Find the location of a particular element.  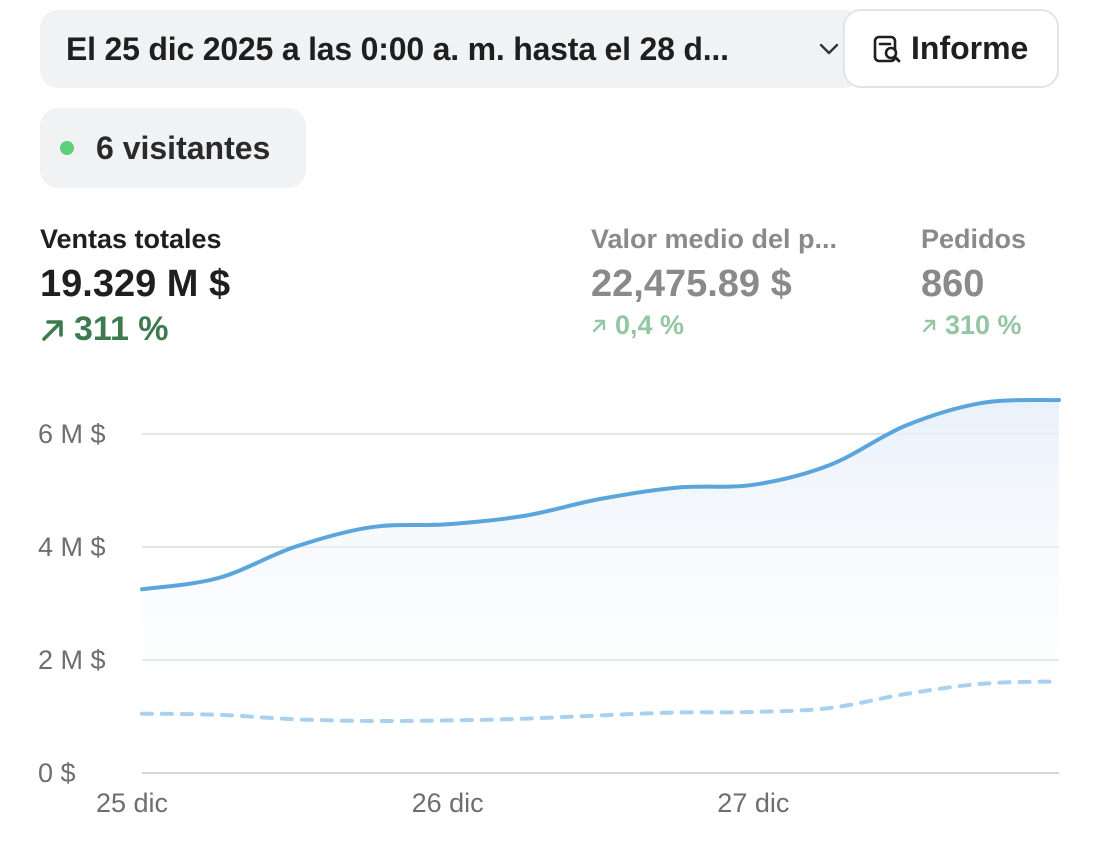

x-tick-label: 26 dic is located at coordinates (448, 803).